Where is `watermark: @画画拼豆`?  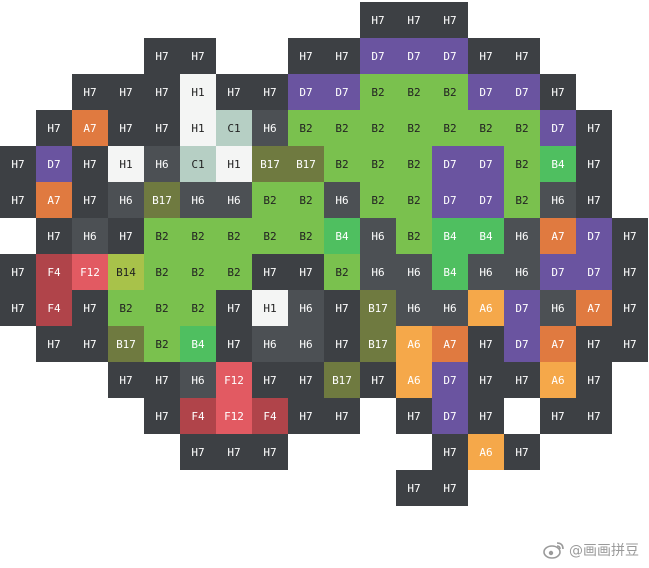 watermark: @画画拼豆 is located at coordinates (591, 550).